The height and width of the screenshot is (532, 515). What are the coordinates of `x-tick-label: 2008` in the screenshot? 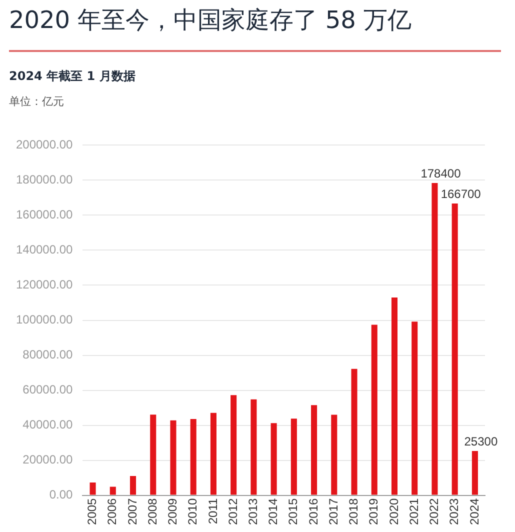 It's located at (152, 512).